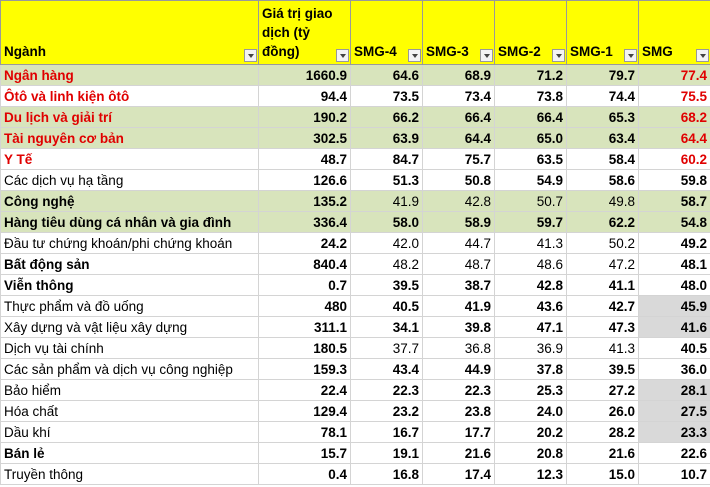  Describe the element at coordinates (530, 32) in the screenshot. I see `column-header: SMG-2` at that location.